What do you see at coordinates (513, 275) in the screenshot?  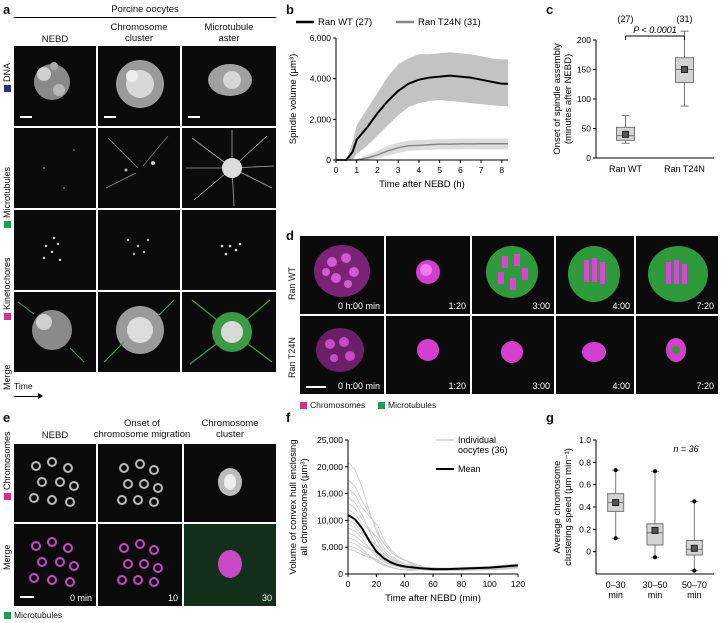 I see `d-wt-t2: 3:00` at bounding box center [513, 275].